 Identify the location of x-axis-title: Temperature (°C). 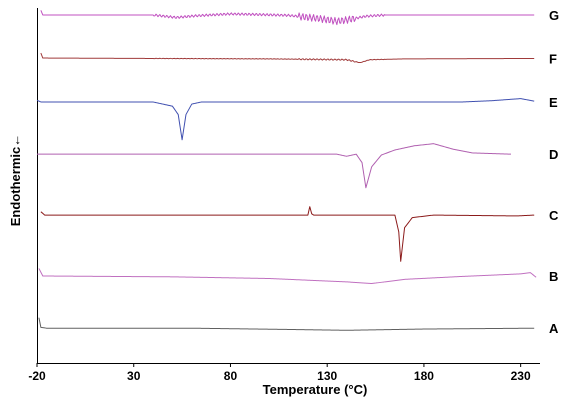
(315, 389).